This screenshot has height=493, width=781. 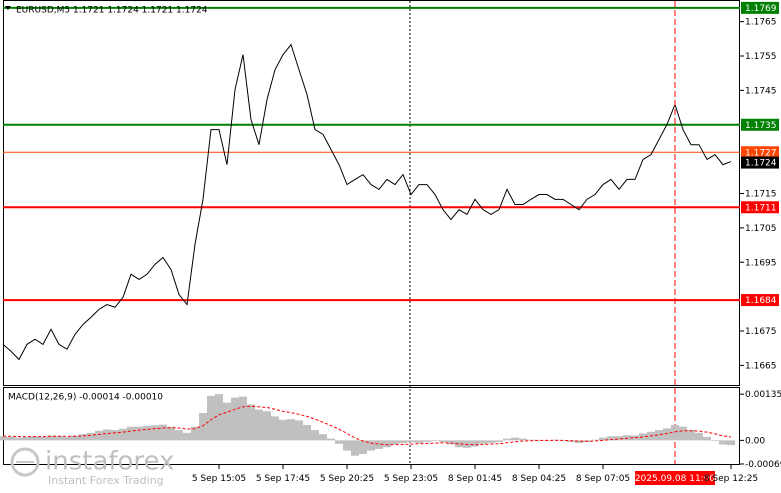 What do you see at coordinates (731, 479) in the screenshot?
I see `x-tick-label: 8 Sep 12:25` at bounding box center [731, 479].